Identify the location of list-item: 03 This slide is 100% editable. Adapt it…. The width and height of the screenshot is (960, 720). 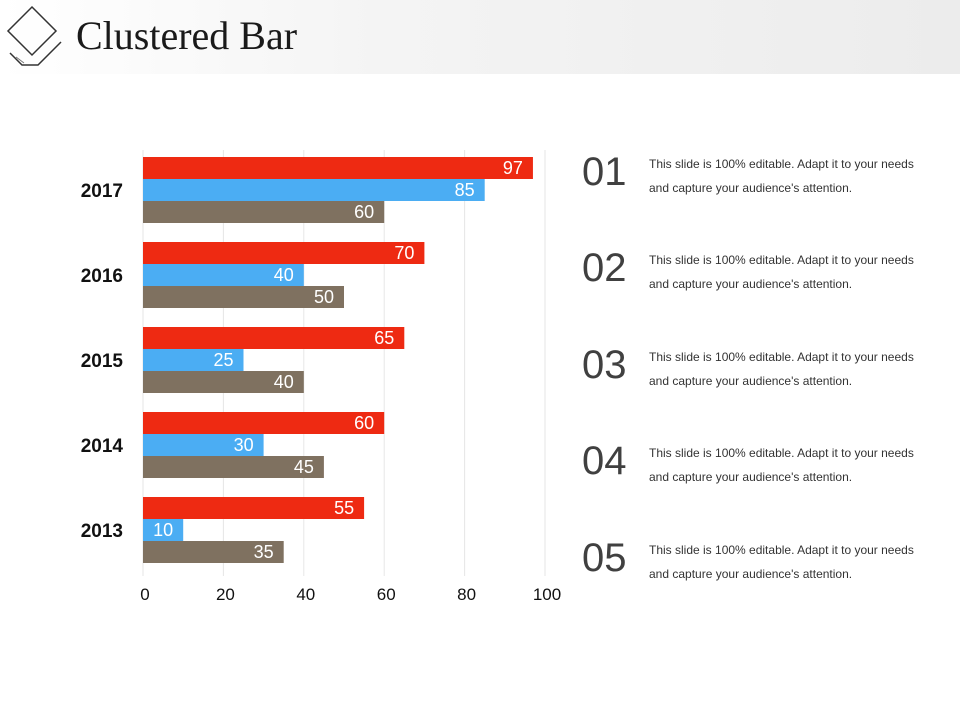
(762, 374).